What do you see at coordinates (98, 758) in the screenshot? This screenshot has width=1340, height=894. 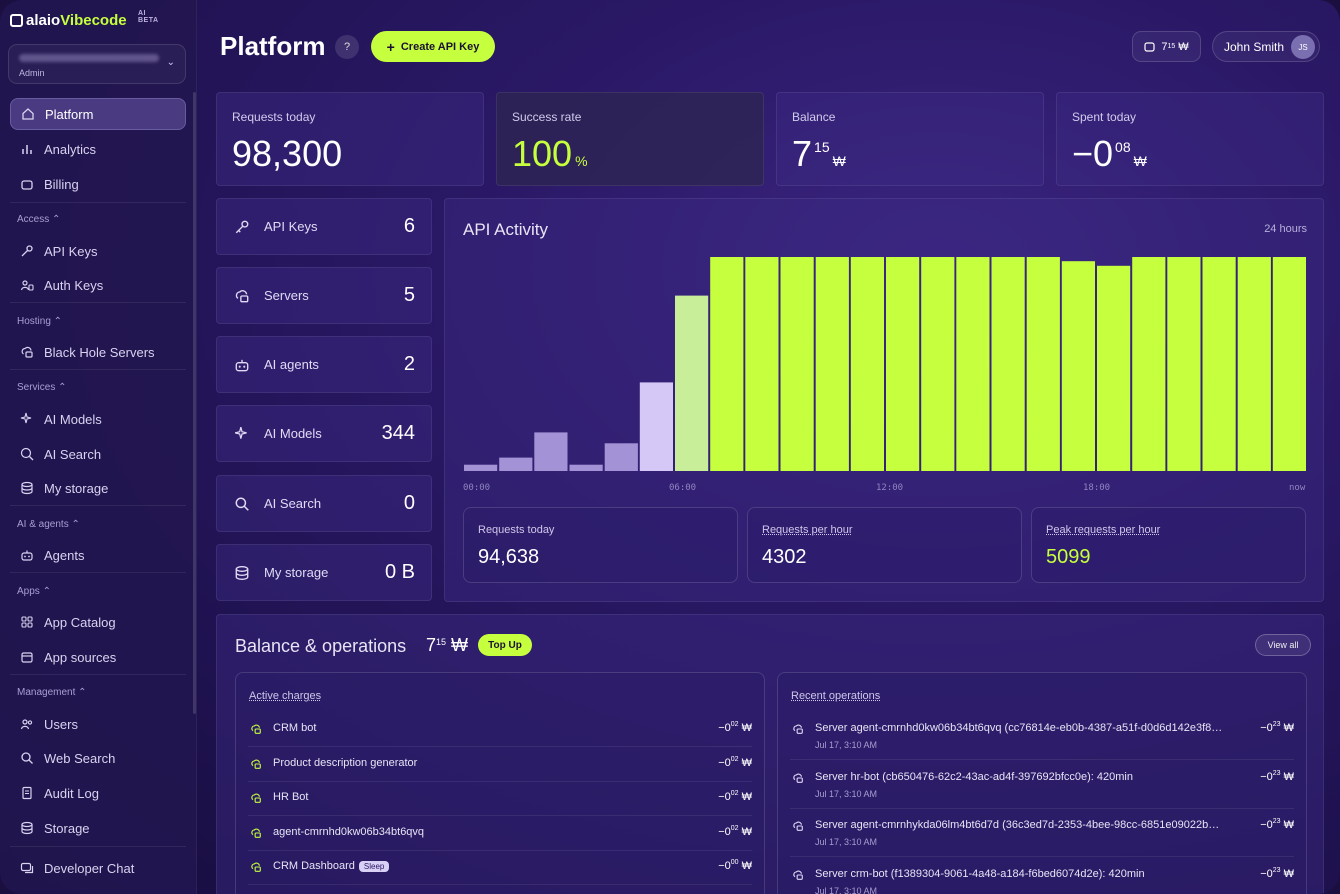 I see `sidebar-item-web-search: Web Search` at bounding box center [98, 758].